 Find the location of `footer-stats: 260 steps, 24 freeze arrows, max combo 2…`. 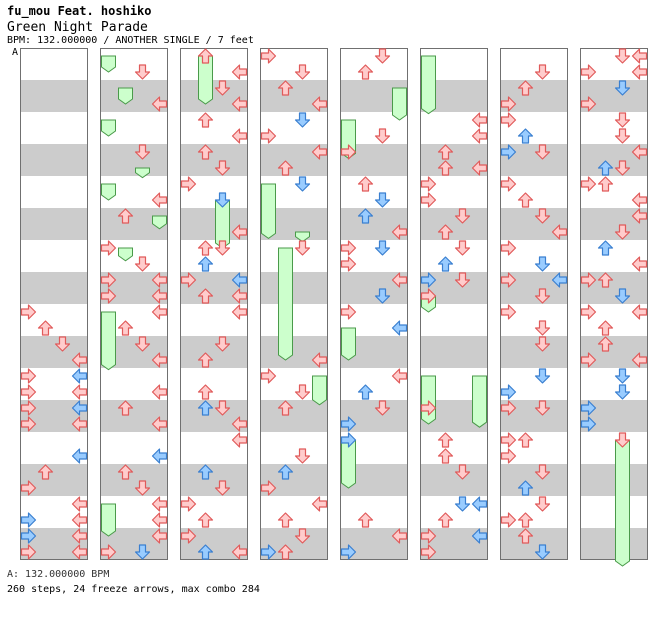

footer-stats: 260 steps, 24 freeze arrows, max combo 2… is located at coordinates (133, 589).